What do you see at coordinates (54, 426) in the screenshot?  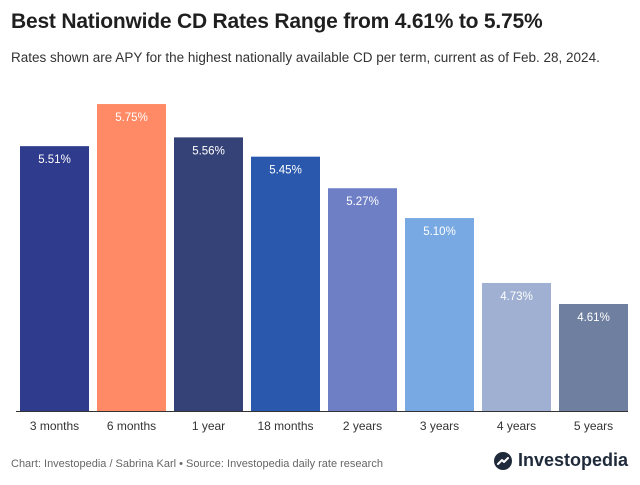 I see `x-tick-label: 3 months` at bounding box center [54, 426].